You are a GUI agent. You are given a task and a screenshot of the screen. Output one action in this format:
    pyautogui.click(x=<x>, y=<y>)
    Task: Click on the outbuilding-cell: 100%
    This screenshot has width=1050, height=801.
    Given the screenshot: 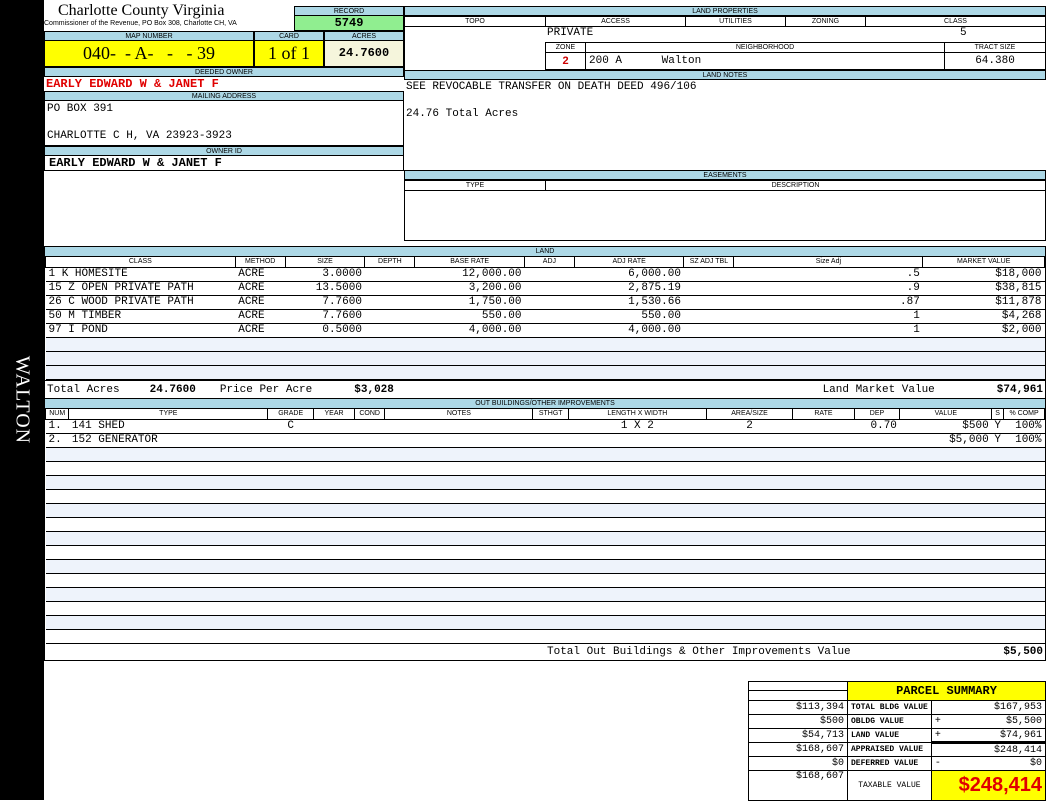 What is the action you would take?
    pyautogui.click(x=1024, y=426)
    